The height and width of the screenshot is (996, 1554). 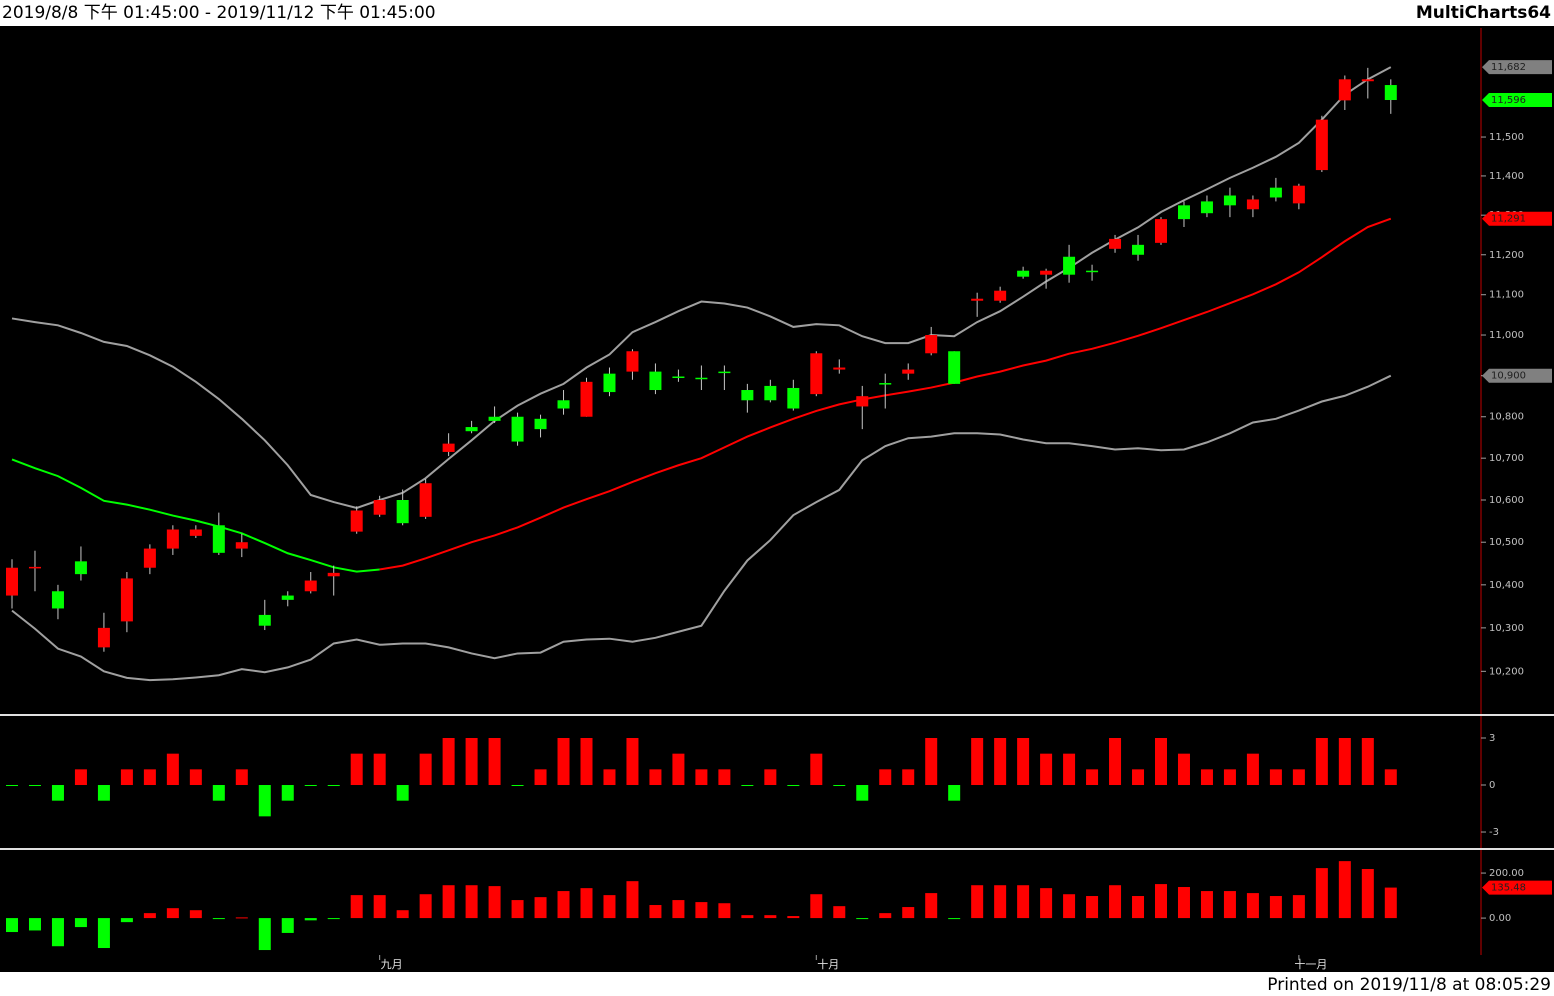 I want to click on x-tick-label: 十一月, so click(x=1310, y=964).